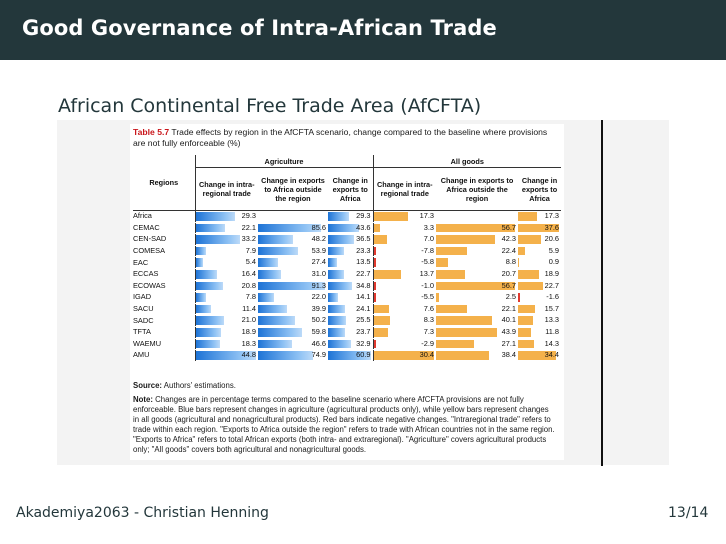 This screenshot has height=544, width=726. Describe the element at coordinates (151, 132) in the screenshot. I see `caption-prefix: Table 5.7` at that location.